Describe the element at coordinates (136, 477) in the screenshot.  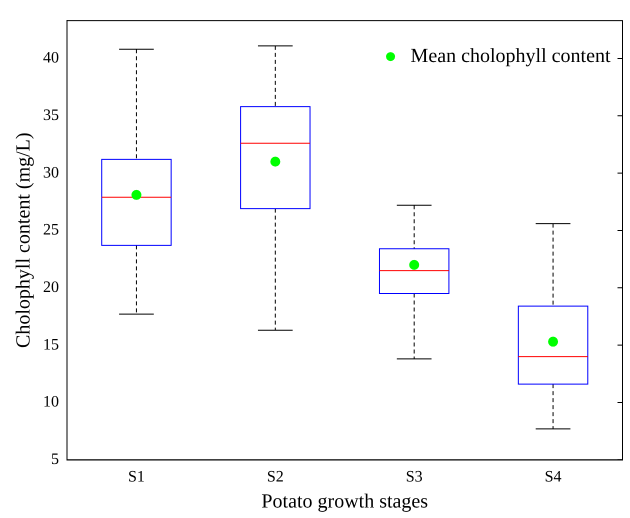
I see `x-tick-label: S1` at that location.